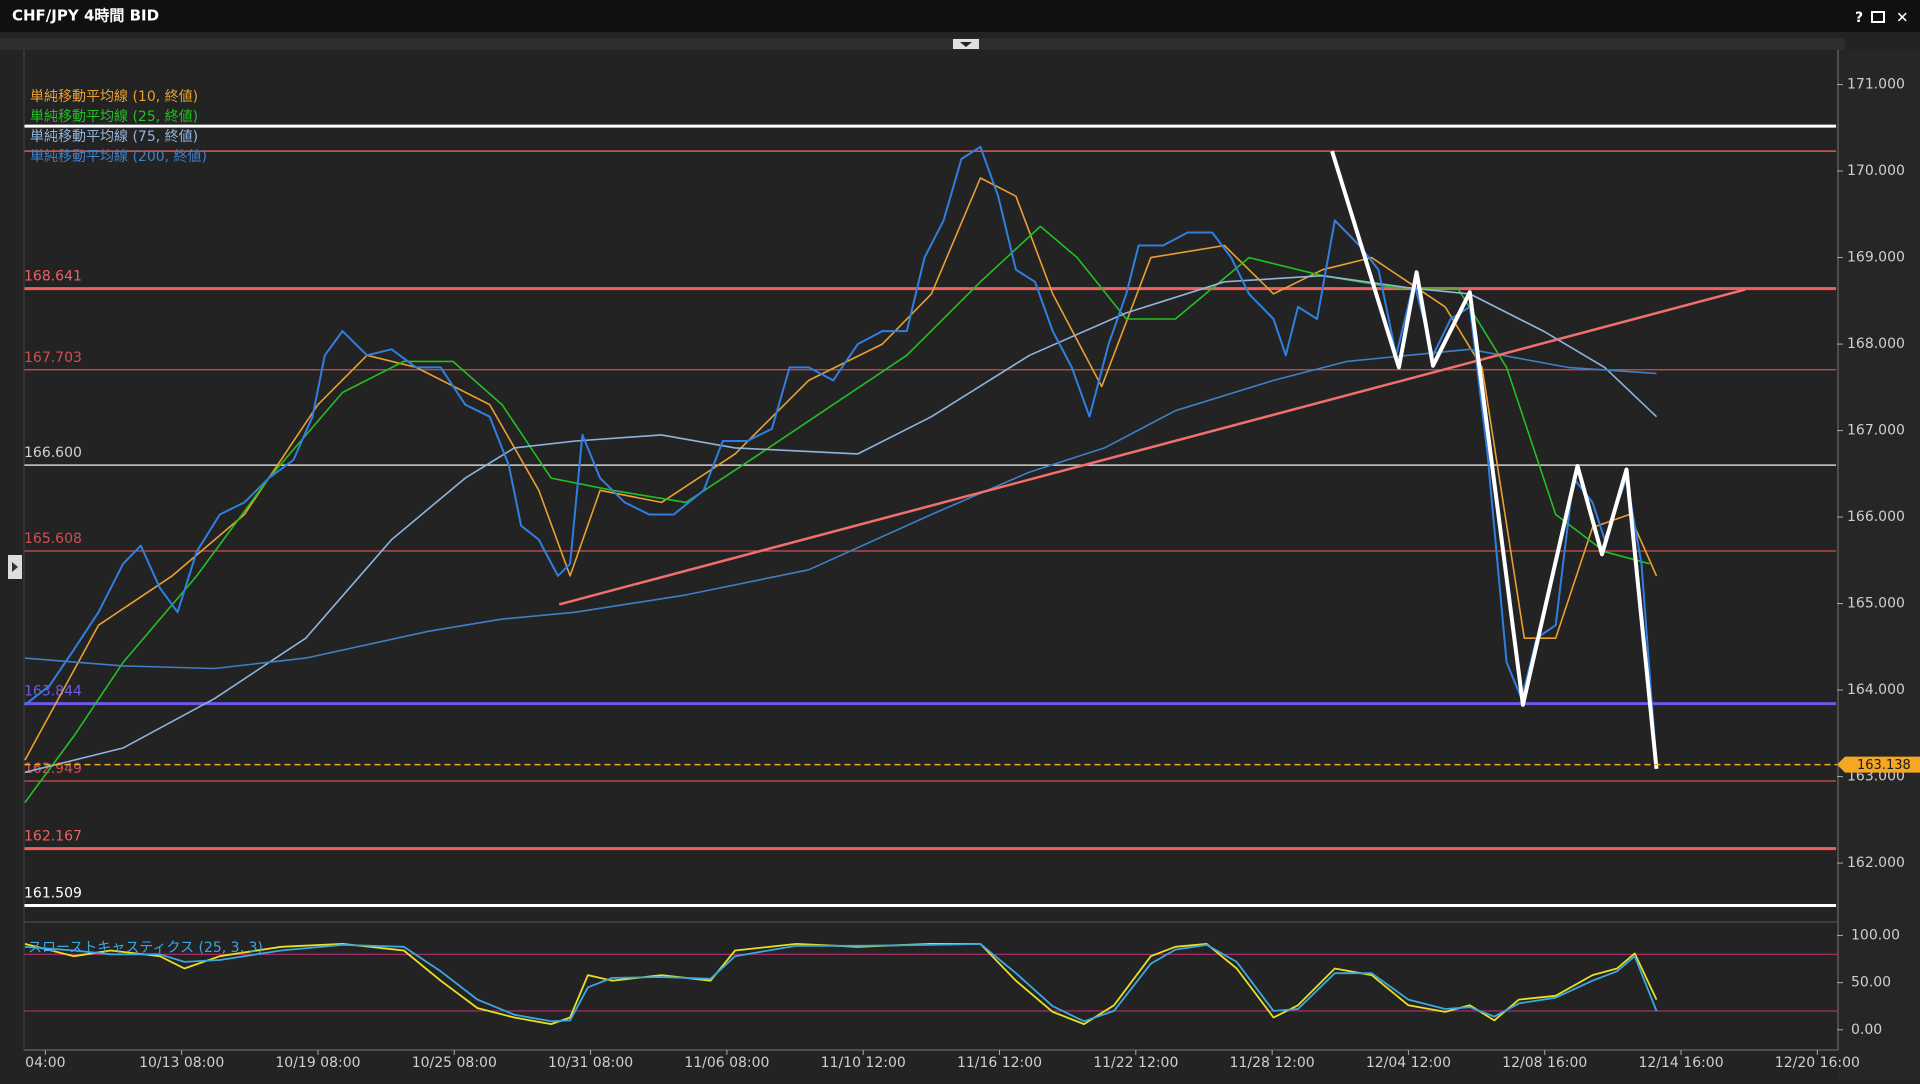 This screenshot has height=1084, width=1920. What do you see at coordinates (1876, 85) in the screenshot?
I see `y-tick-label: 171.000` at bounding box center [1876, 85].